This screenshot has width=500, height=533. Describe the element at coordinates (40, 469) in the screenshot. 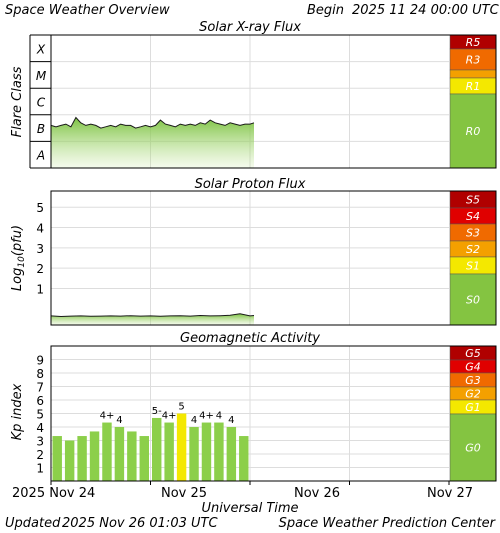

I see `kp-tick-label: 1` at that location.